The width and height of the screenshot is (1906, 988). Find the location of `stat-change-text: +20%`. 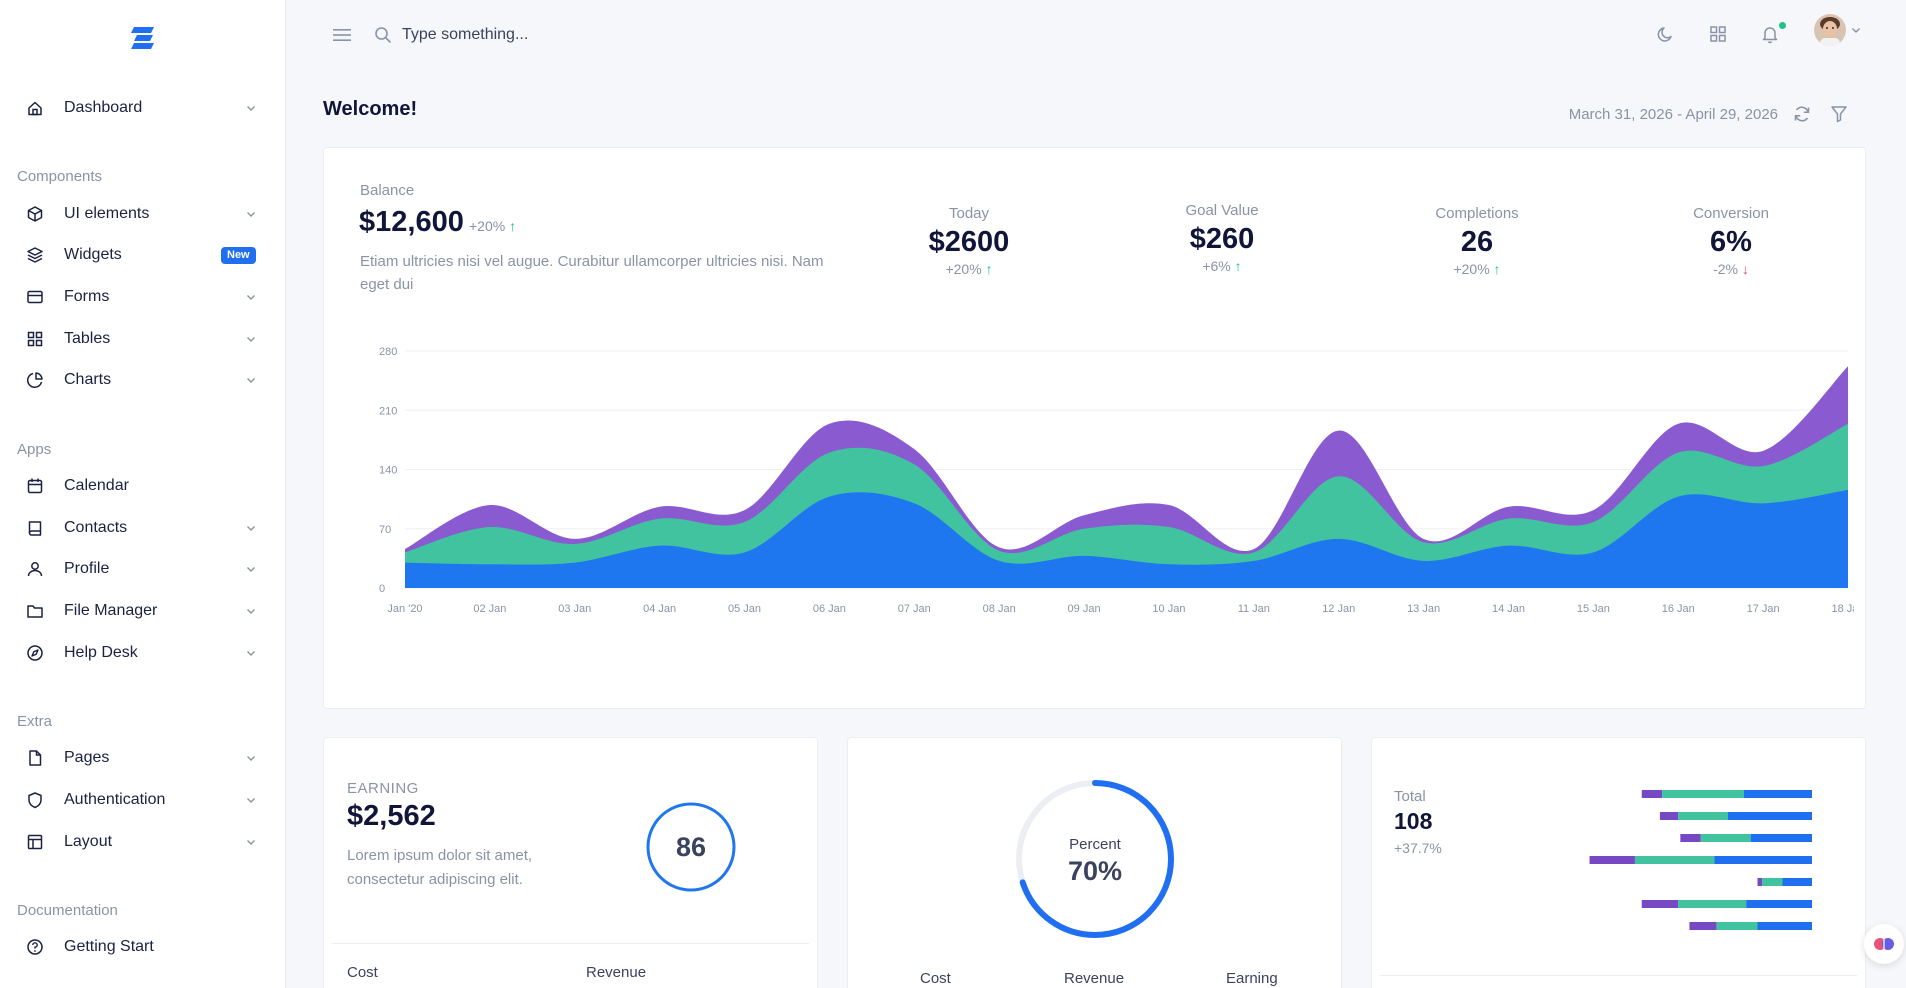

stat-change-text: +20% is located at coordinates (963, 269).